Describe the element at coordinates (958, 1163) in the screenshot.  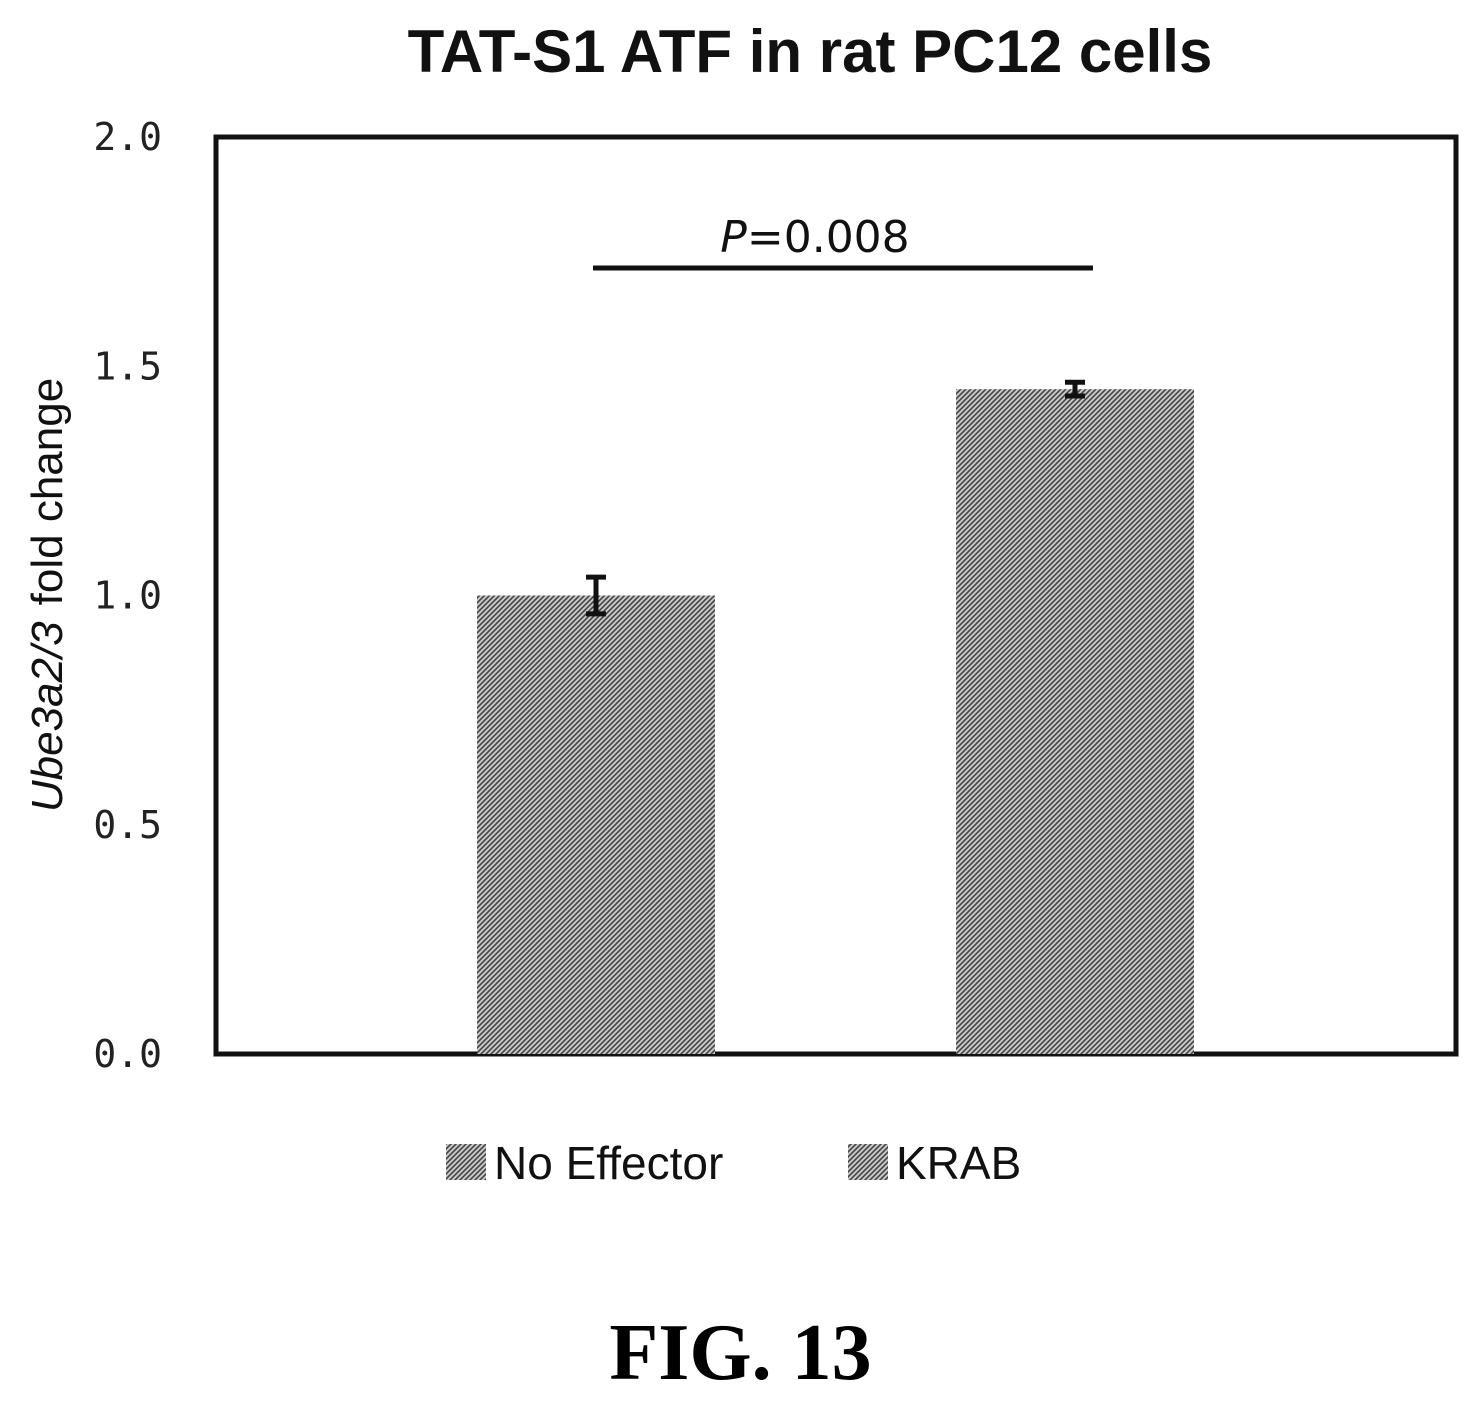
I see `legend-label: KRAB` at that location.